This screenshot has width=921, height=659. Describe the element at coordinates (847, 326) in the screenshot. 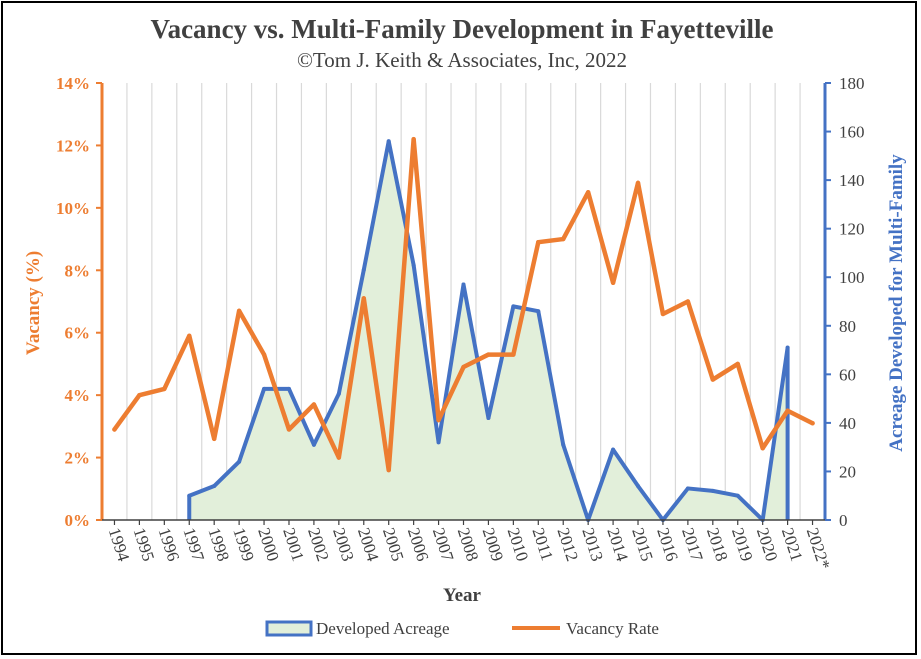

I see `y-axis-right-tick-label: 80` at that location.